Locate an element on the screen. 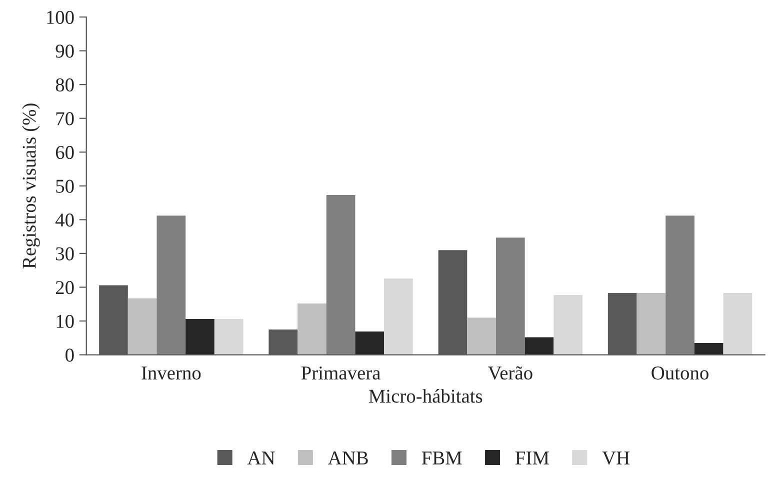 The image size is (771, 486). legend-label: ANB is located at coordinates (348, 458).